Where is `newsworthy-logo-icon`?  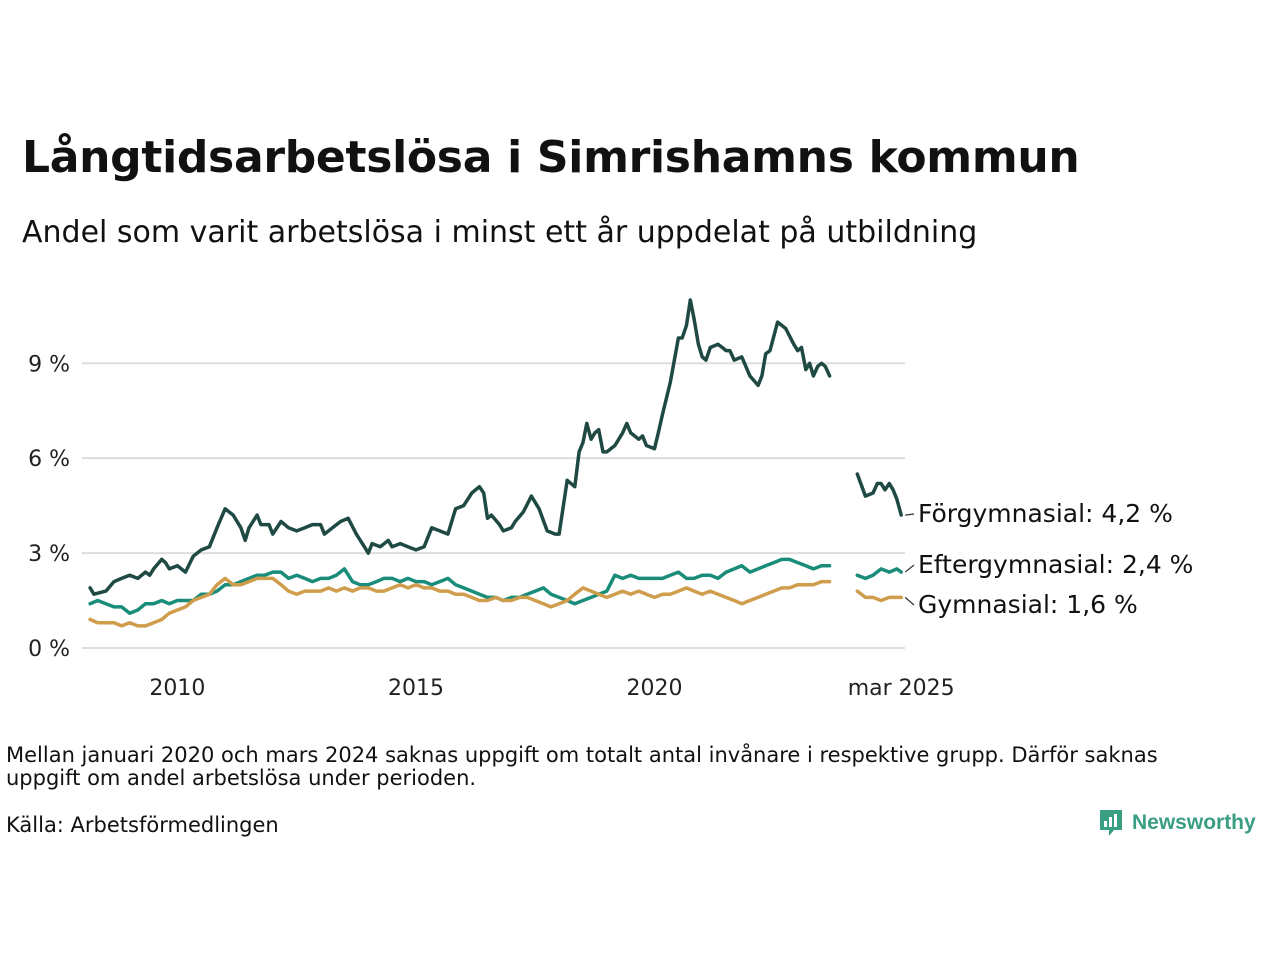
newsworthy-logo-icon is located at coordinates (1111, 823).